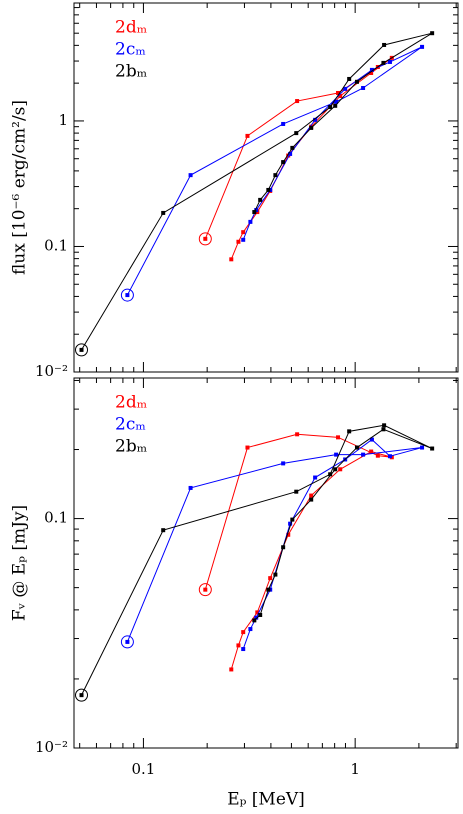 This screenshot has width=463, height=814. Describe the element at coordinates (130, 50) in the screenshot. I see `legend-entry: 2cₘ` at that location.